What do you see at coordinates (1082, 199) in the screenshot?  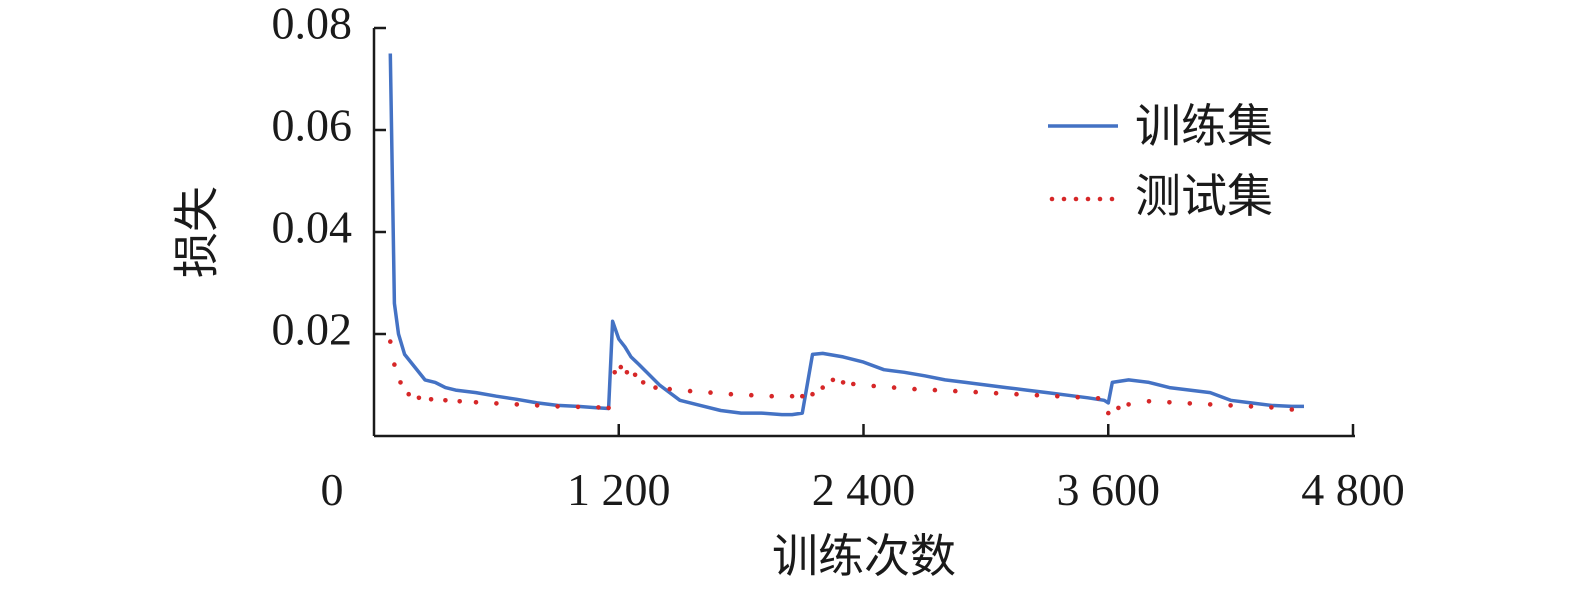 I see `legend-swatch-test` at bounding box center [1082, 199].